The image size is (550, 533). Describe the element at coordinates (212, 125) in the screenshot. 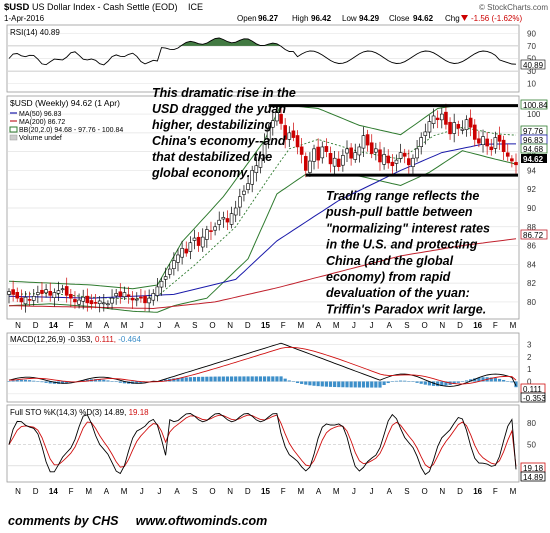

I see `annotation-line: higher, destabilizing` at that location.